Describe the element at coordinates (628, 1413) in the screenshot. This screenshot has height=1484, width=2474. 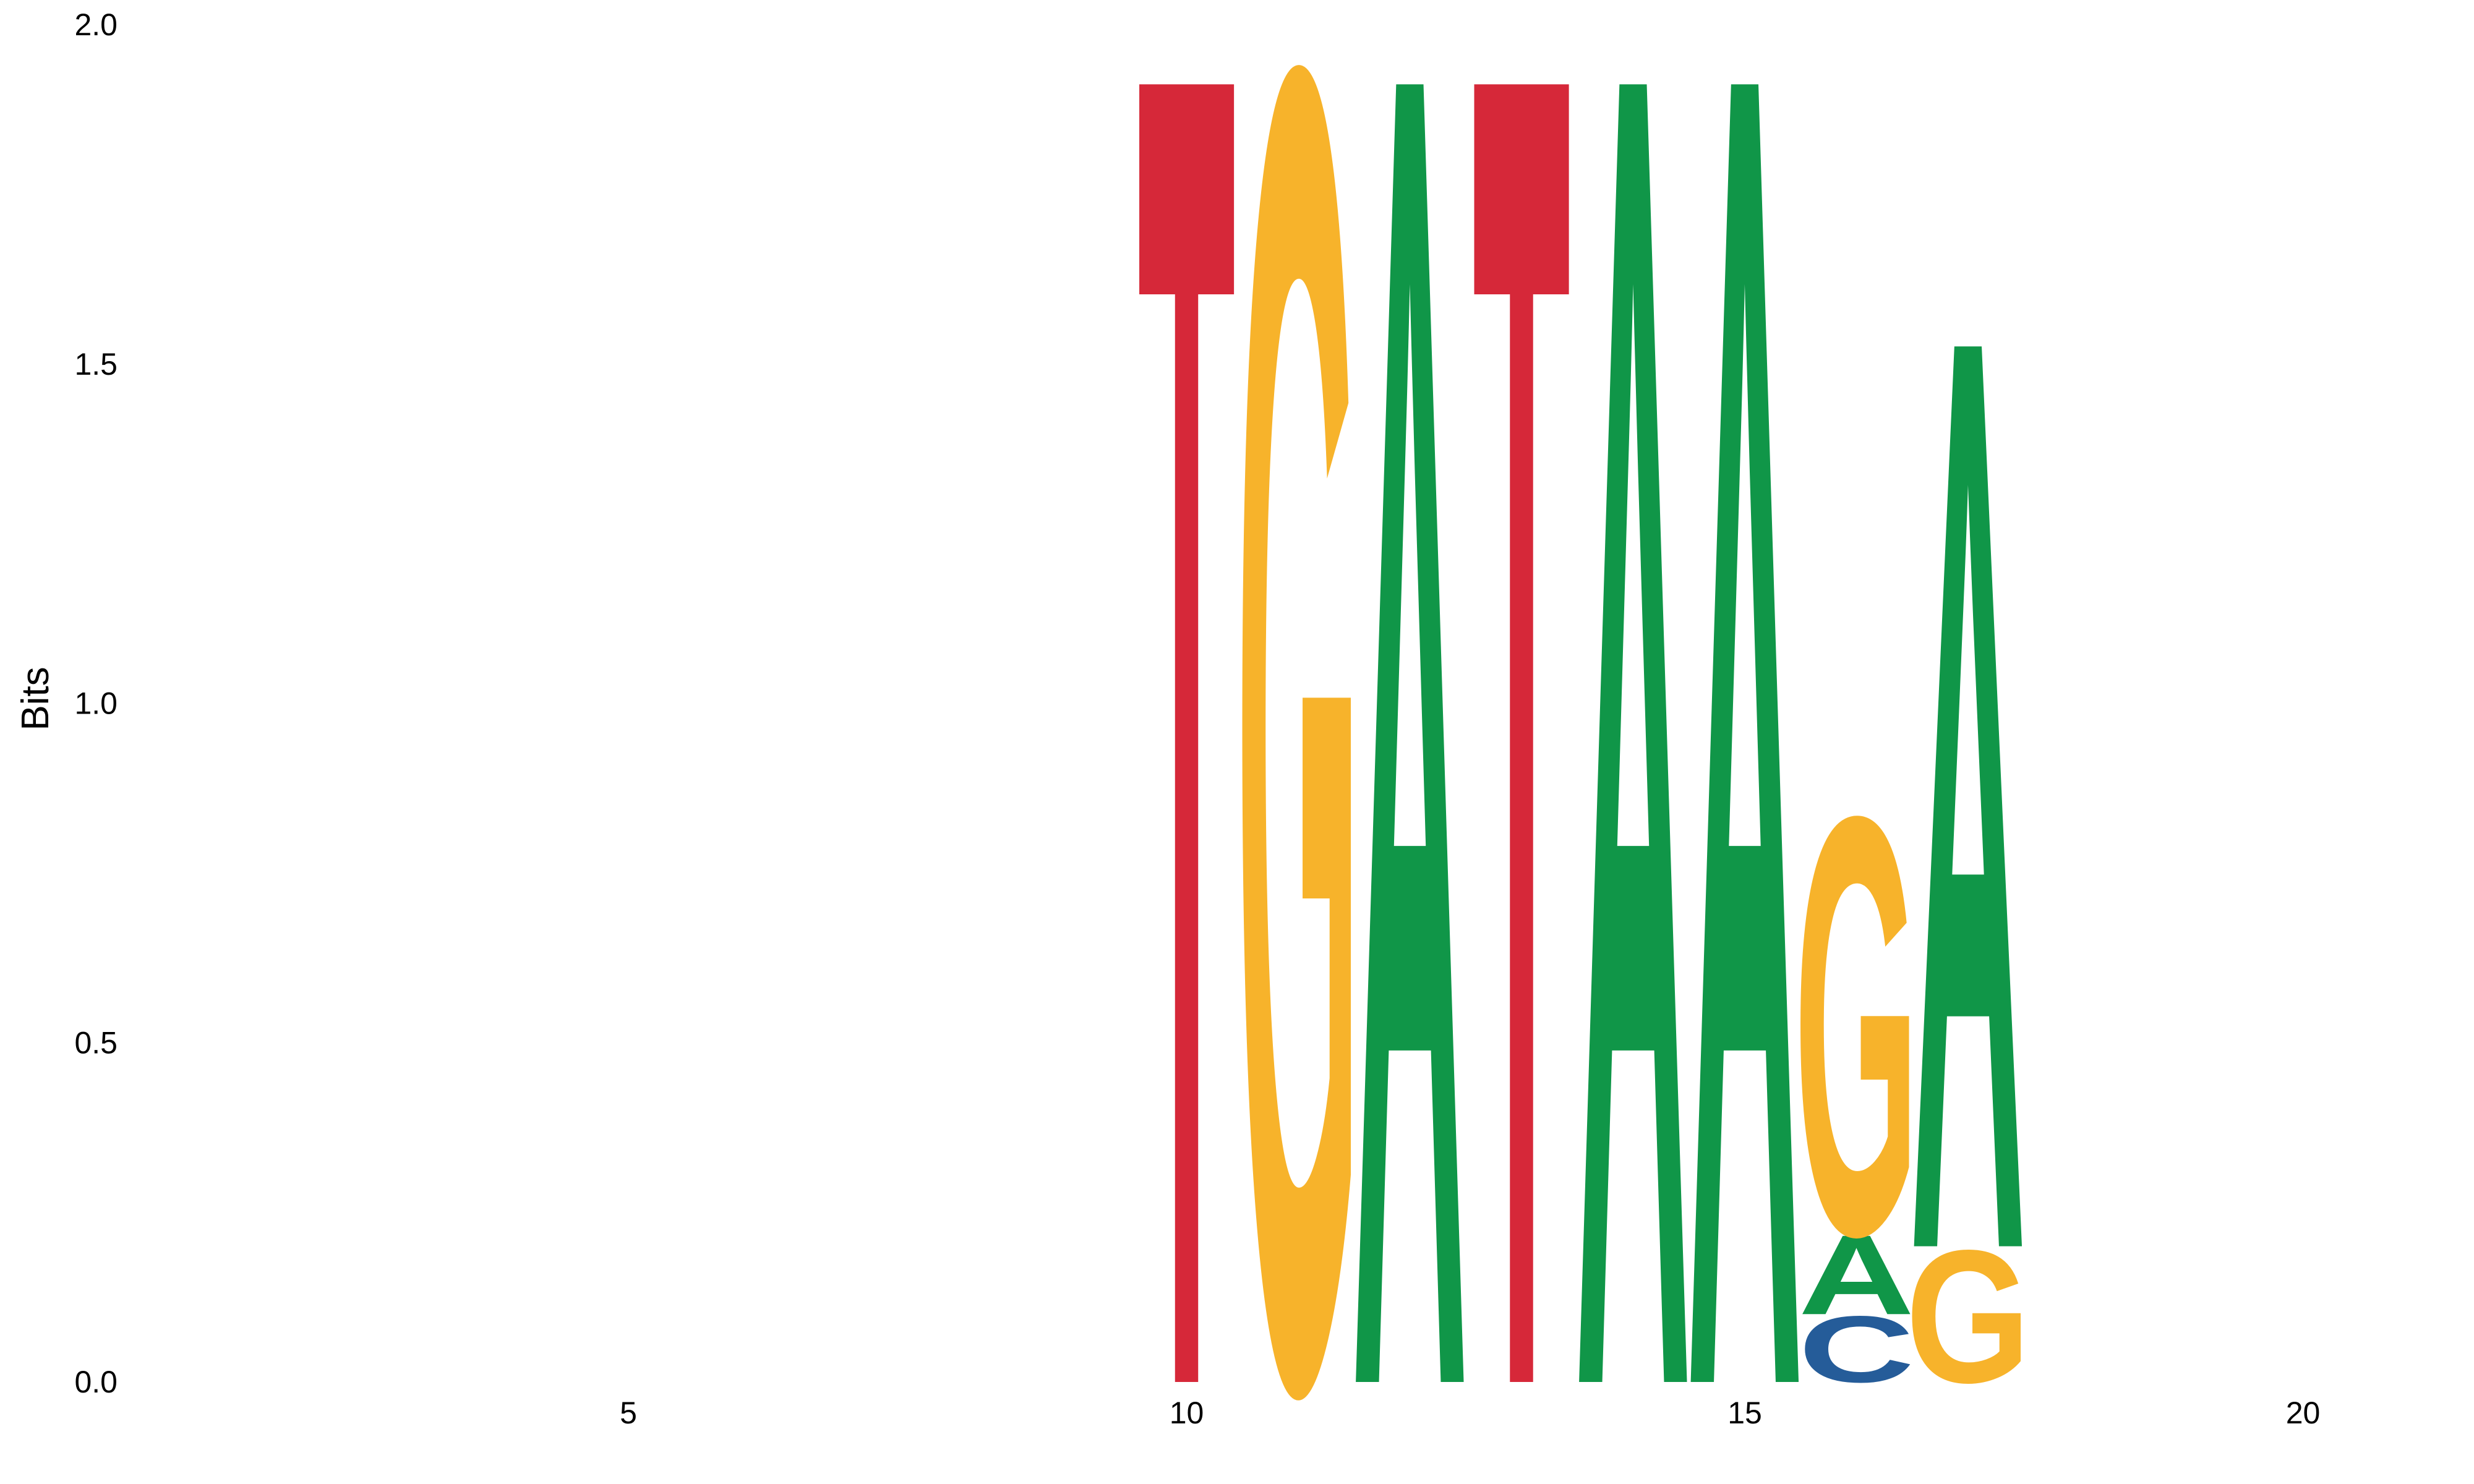
I see `x-tick-label: 5` at that location.